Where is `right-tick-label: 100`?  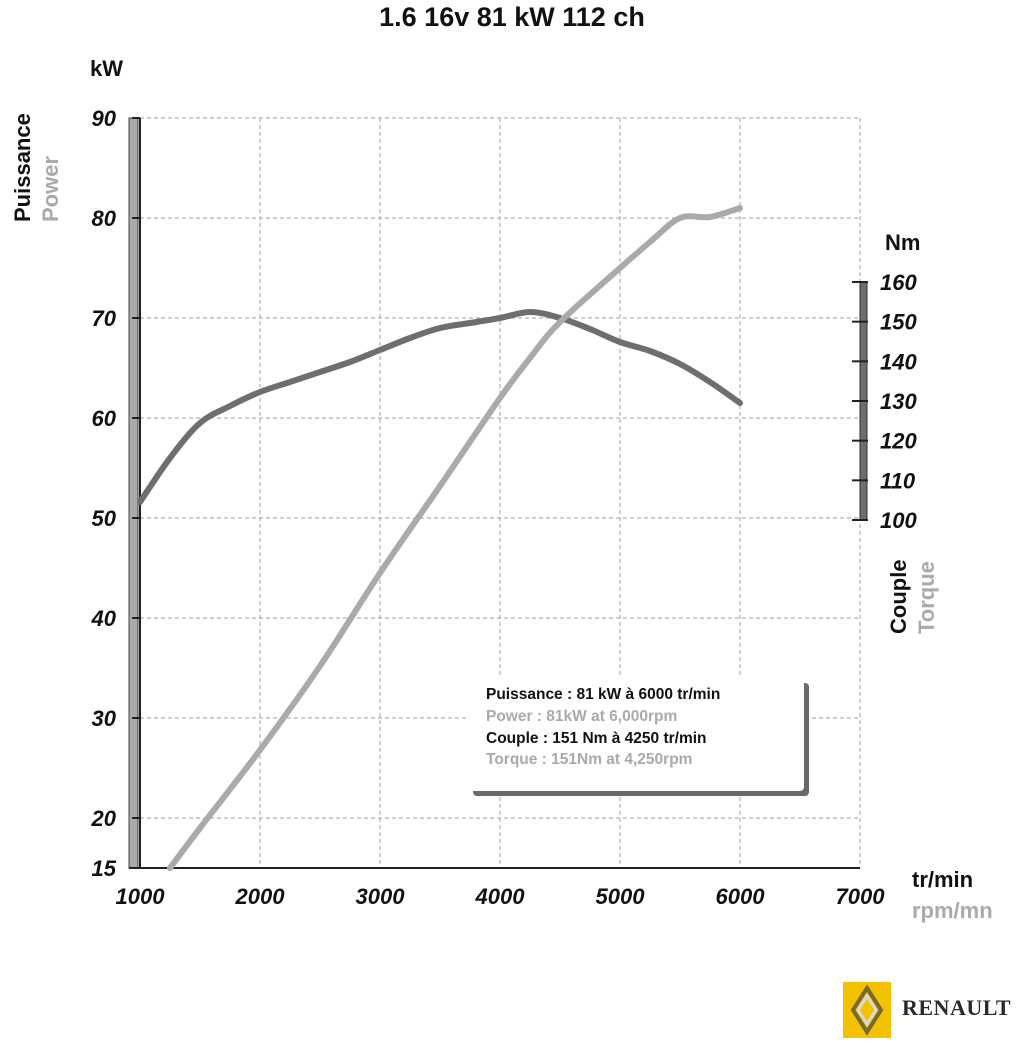 right-tick-label: 100 is located at coordinates (898, 520).